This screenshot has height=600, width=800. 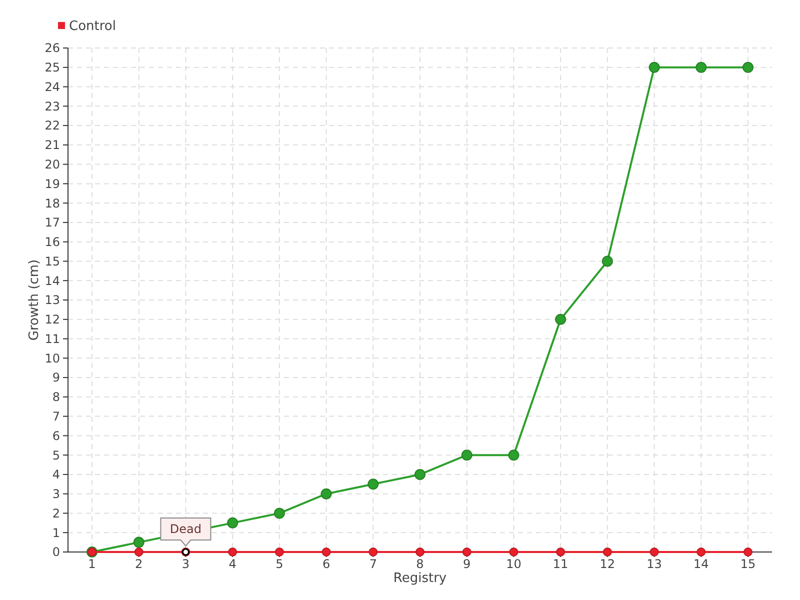 I want to click on x-tick-label: 11, so click(x=560, y=564).